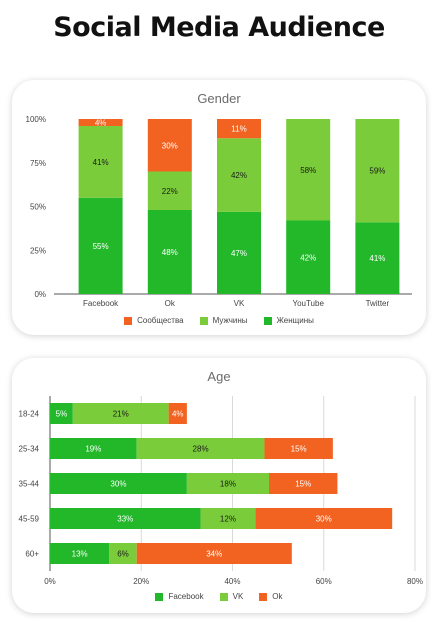 Image resolution: width=438 pixels, height=623 pixels. I want to click on y-tick-label: 50%, so click(38, 207).